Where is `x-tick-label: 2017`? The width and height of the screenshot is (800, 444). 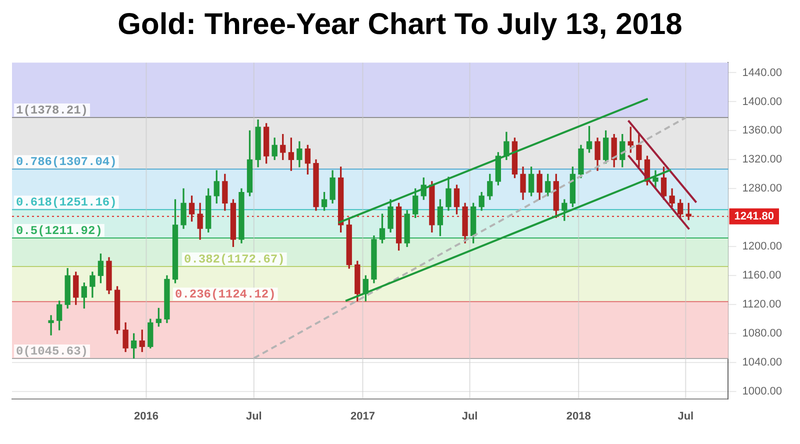
x-tick-label: 2017 is located at coordinates (362, 416).